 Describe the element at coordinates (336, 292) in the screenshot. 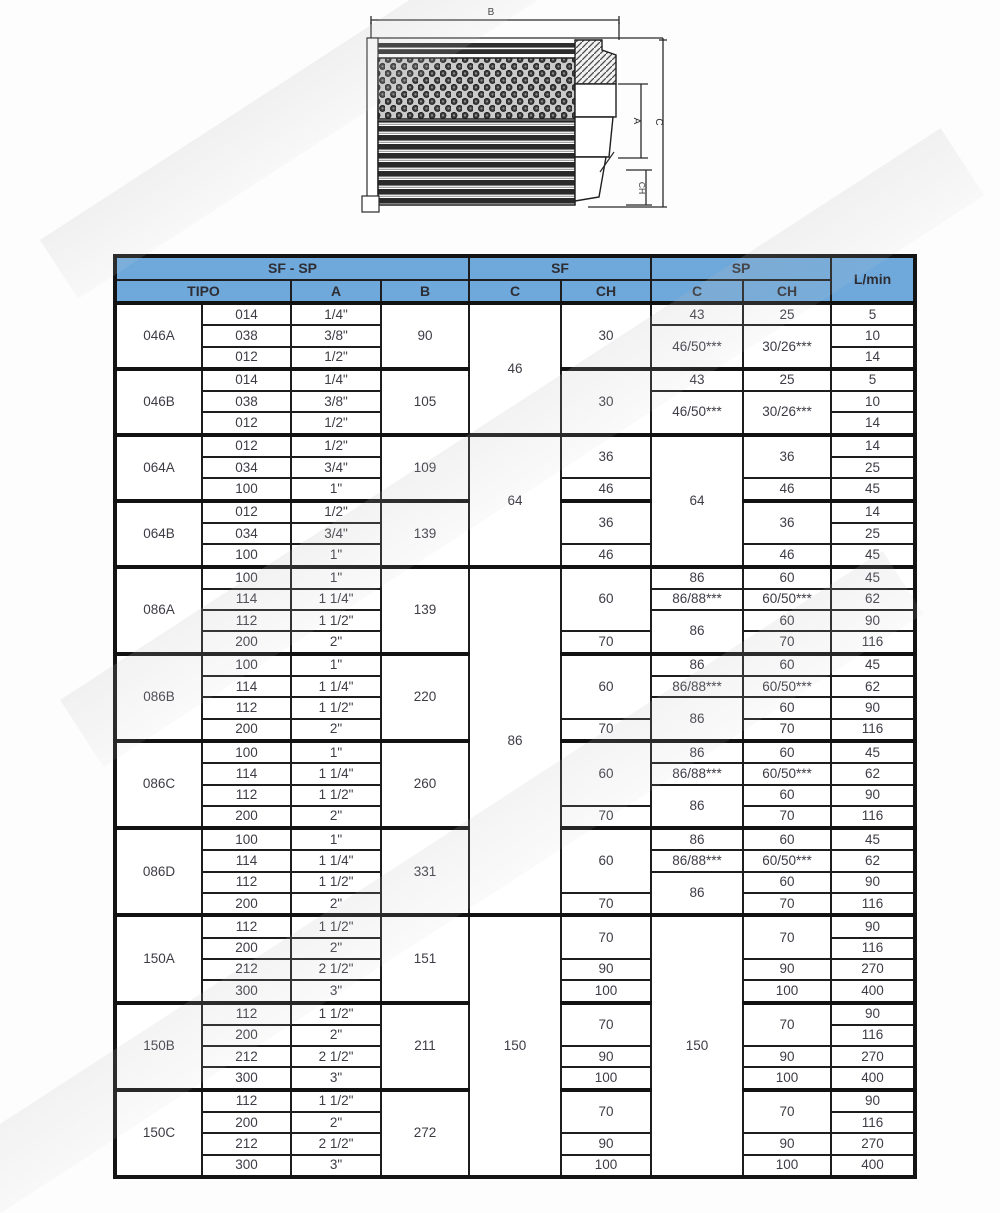

I see `header-cell: A` at that location.